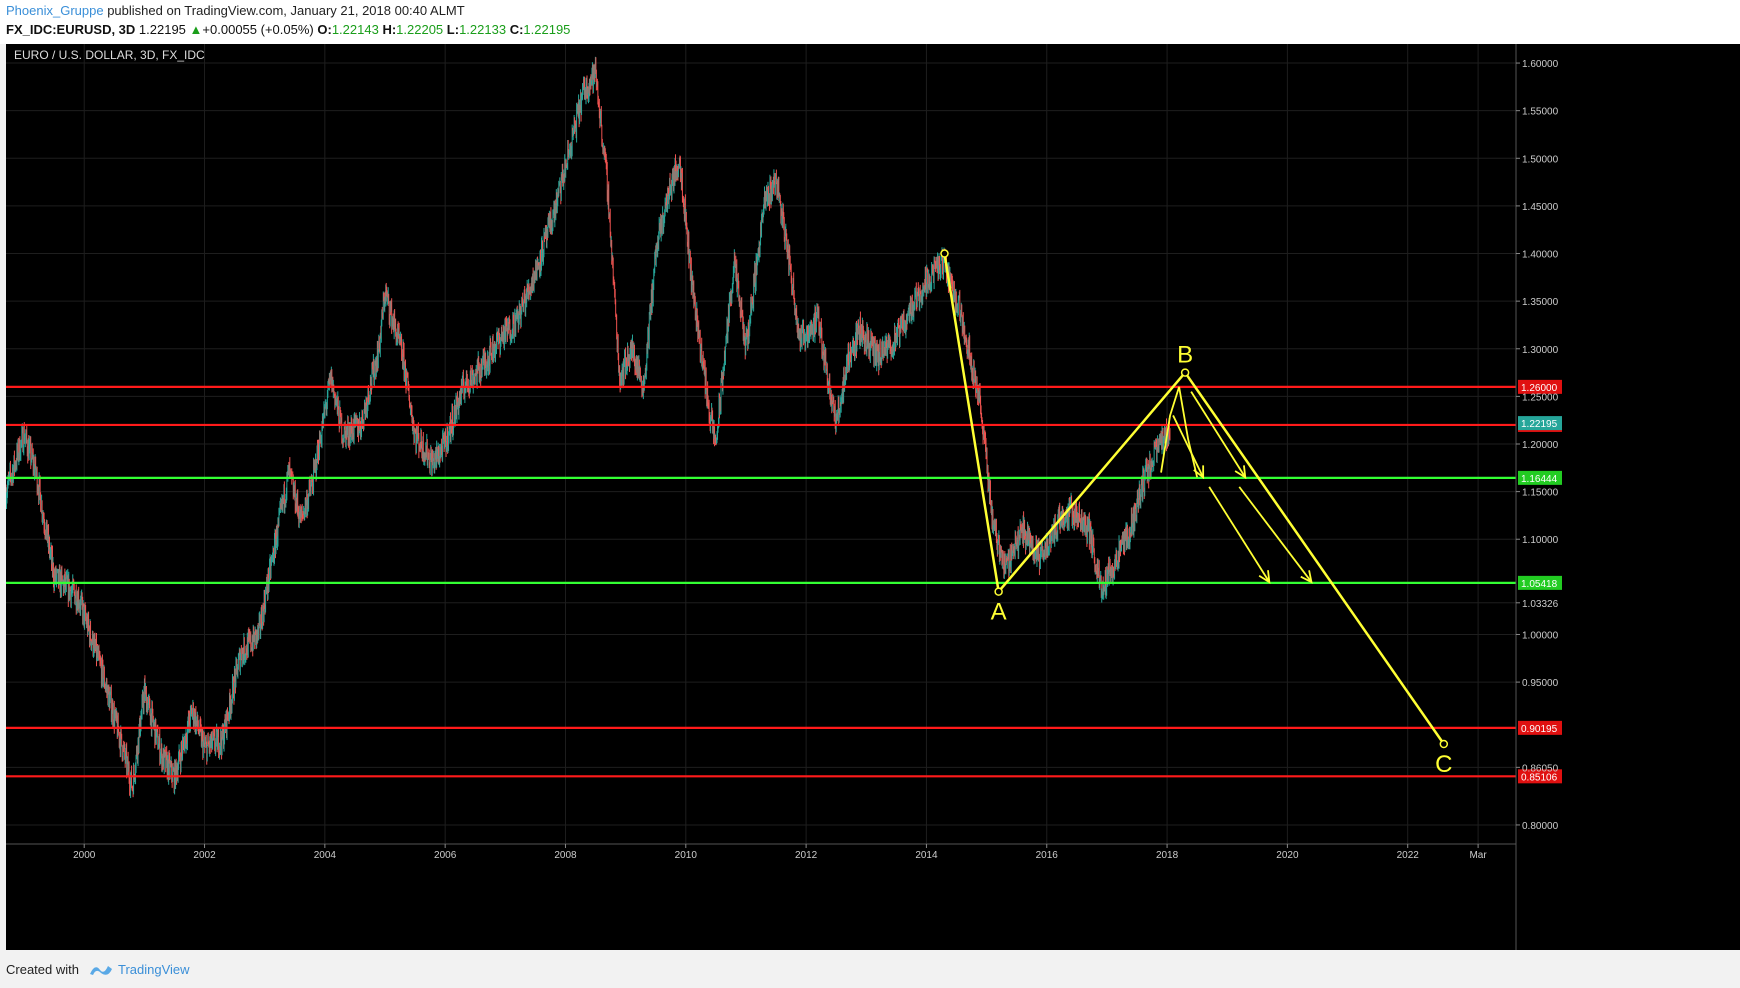 This screenshot has height=988, width=1740. I want to click on time-tick-label: 2008, so click(565, 855).